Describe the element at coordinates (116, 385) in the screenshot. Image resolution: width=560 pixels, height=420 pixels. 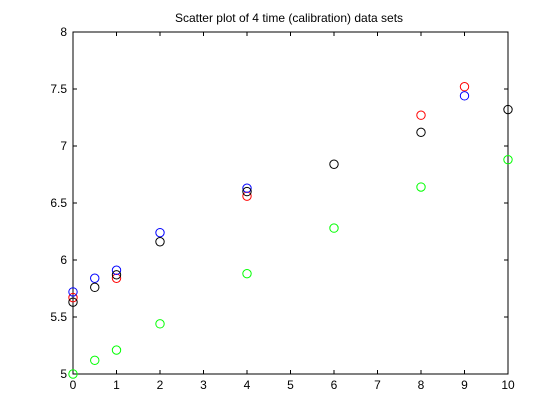
I see `x-tick-label: 1` at that location.